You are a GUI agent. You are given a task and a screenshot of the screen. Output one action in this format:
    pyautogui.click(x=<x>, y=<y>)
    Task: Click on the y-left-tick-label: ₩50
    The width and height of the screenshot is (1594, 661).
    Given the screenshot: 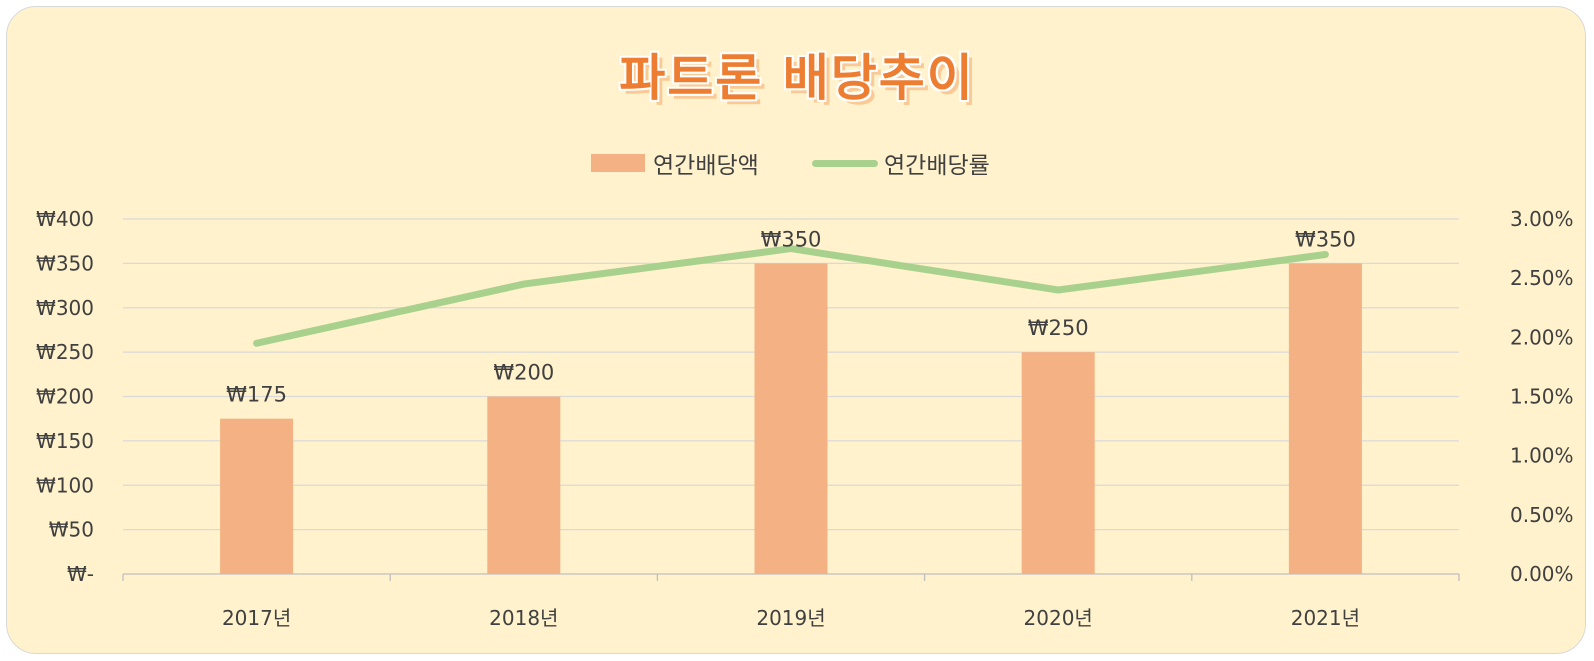 What is the action you would take?
    pyautogui.click(x=71, y=530)
    